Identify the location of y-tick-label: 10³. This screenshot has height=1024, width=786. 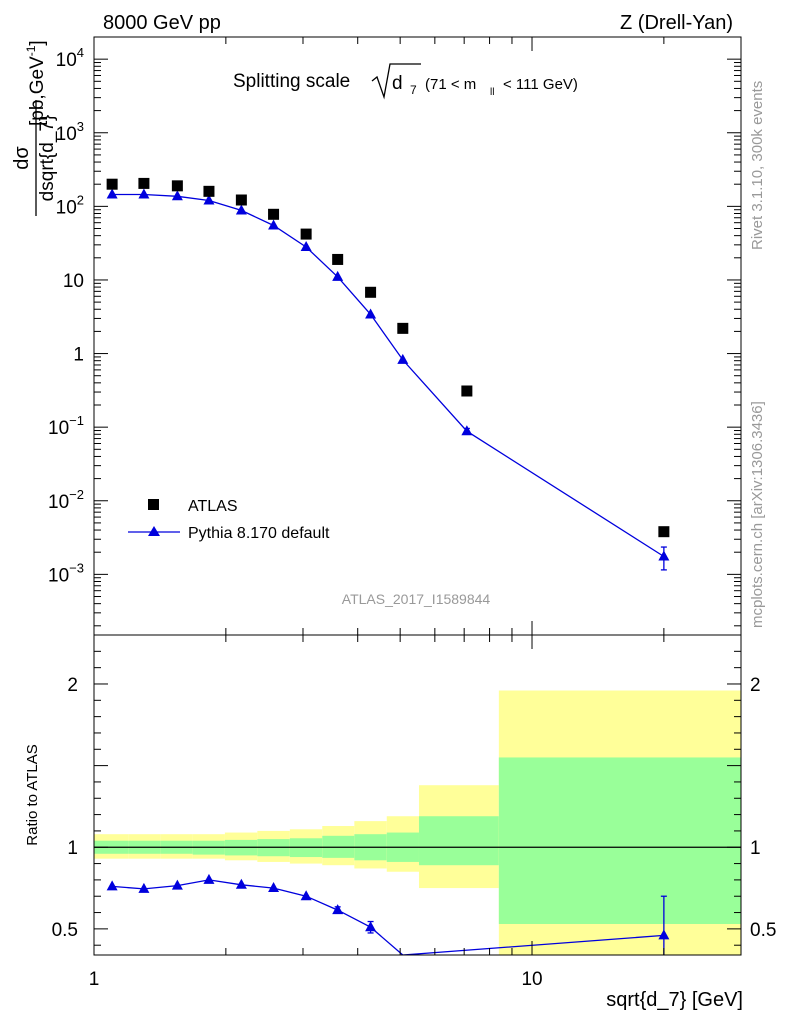
(70, 132).